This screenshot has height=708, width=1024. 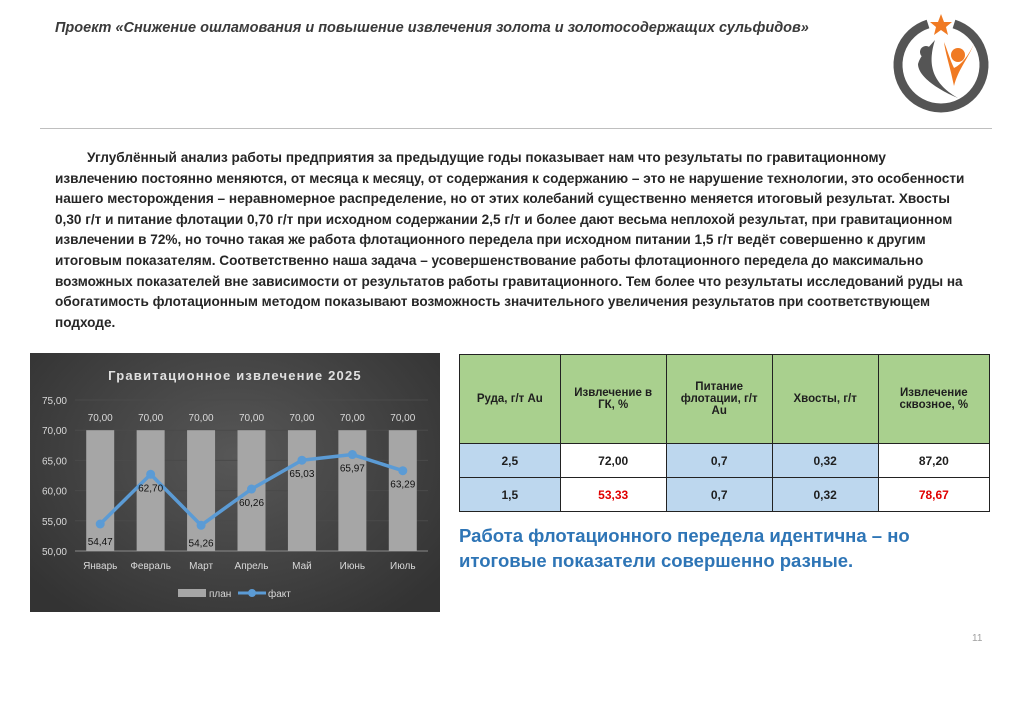 I want to click on chart-title: Гравитационное извлечение 2025, so click(x=235, y=375).